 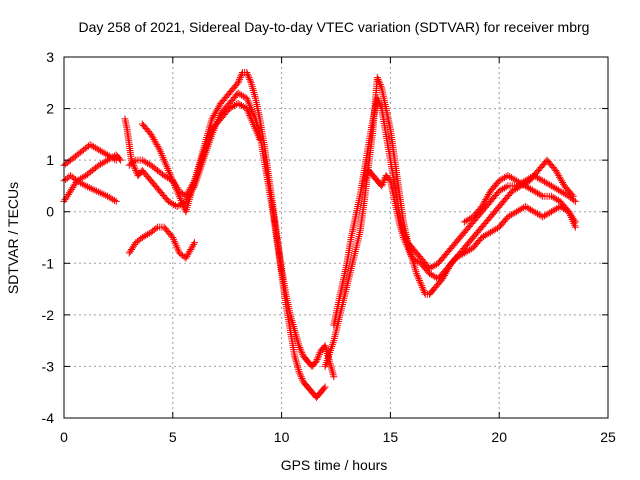 I want to click on x-tick-label: 0, so click(x=64, y=437).